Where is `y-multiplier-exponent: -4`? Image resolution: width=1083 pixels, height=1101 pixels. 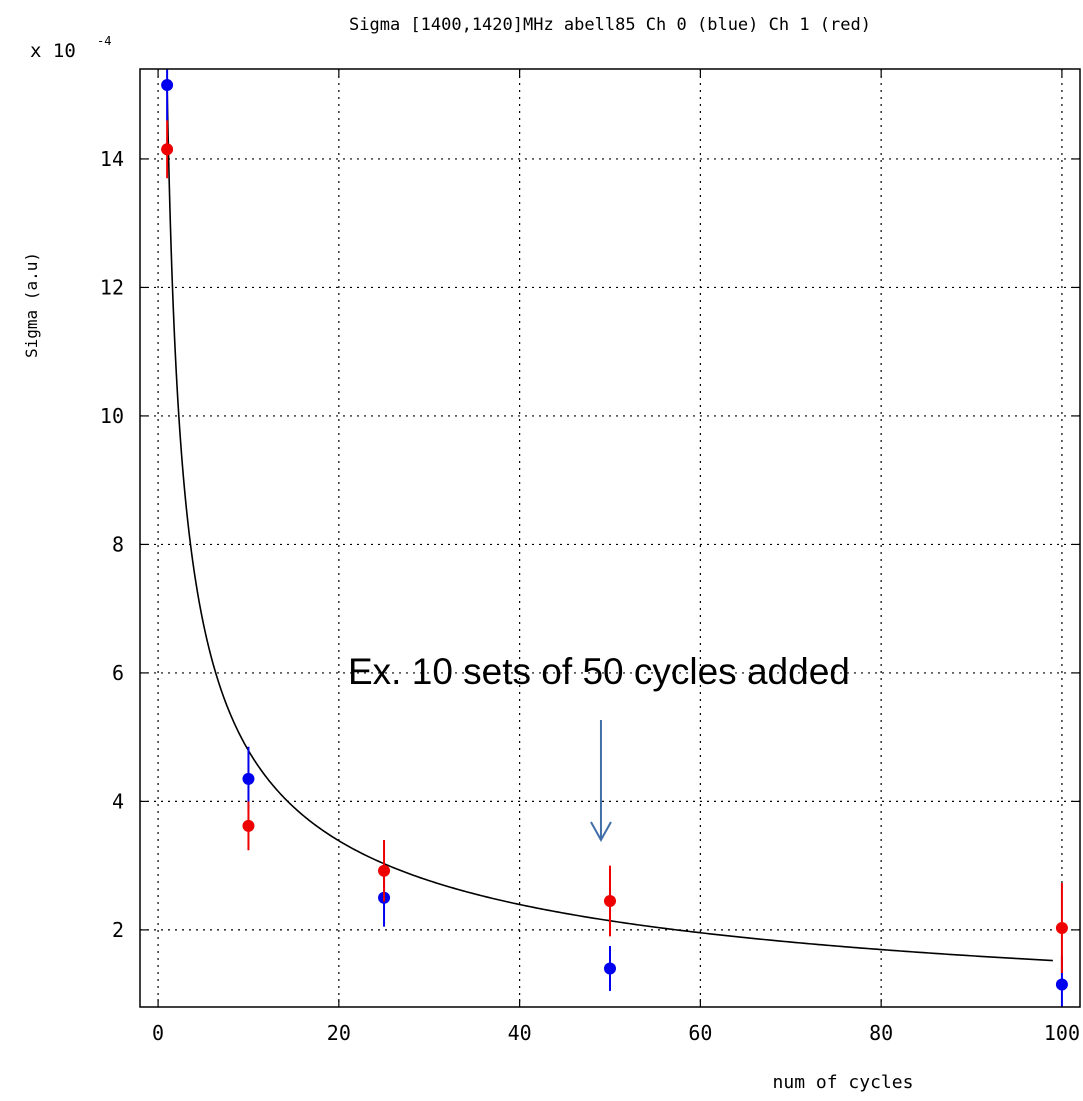 y-multiplier-exponent: -4 is located at coordinates (104, 41).